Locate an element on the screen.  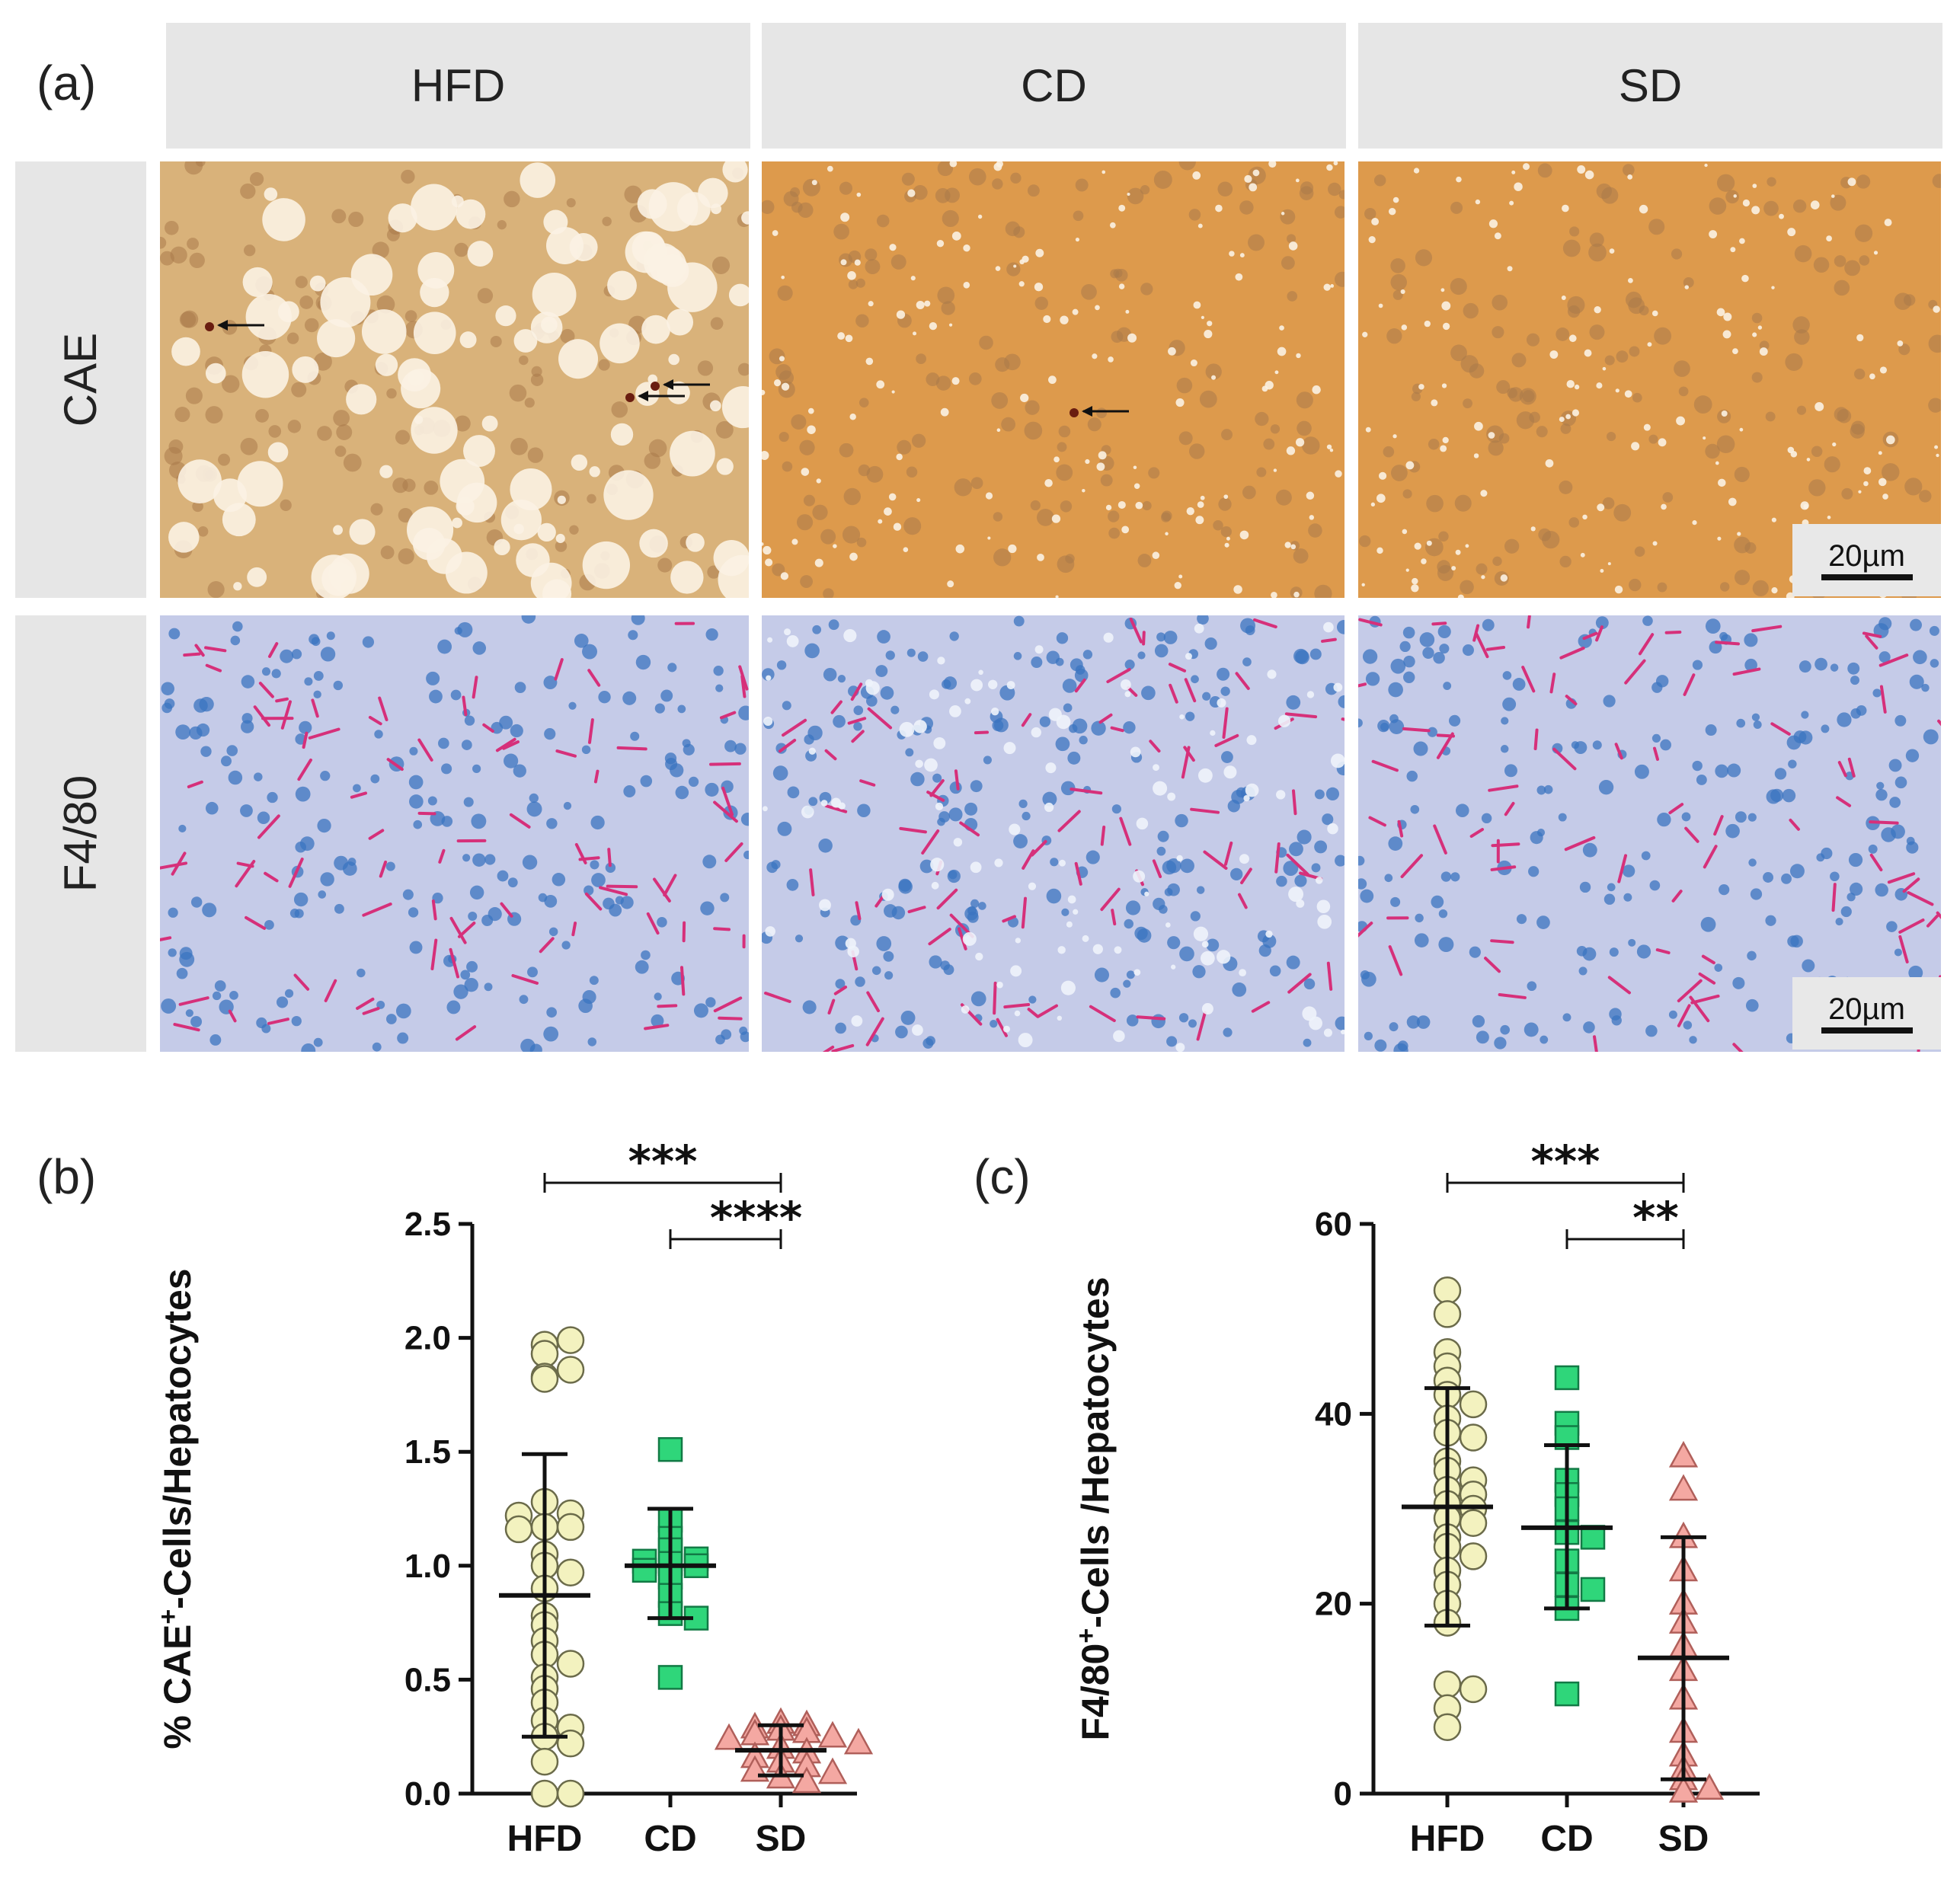
y-tick-label: 1.5 is located at coordinates (428, 1452).